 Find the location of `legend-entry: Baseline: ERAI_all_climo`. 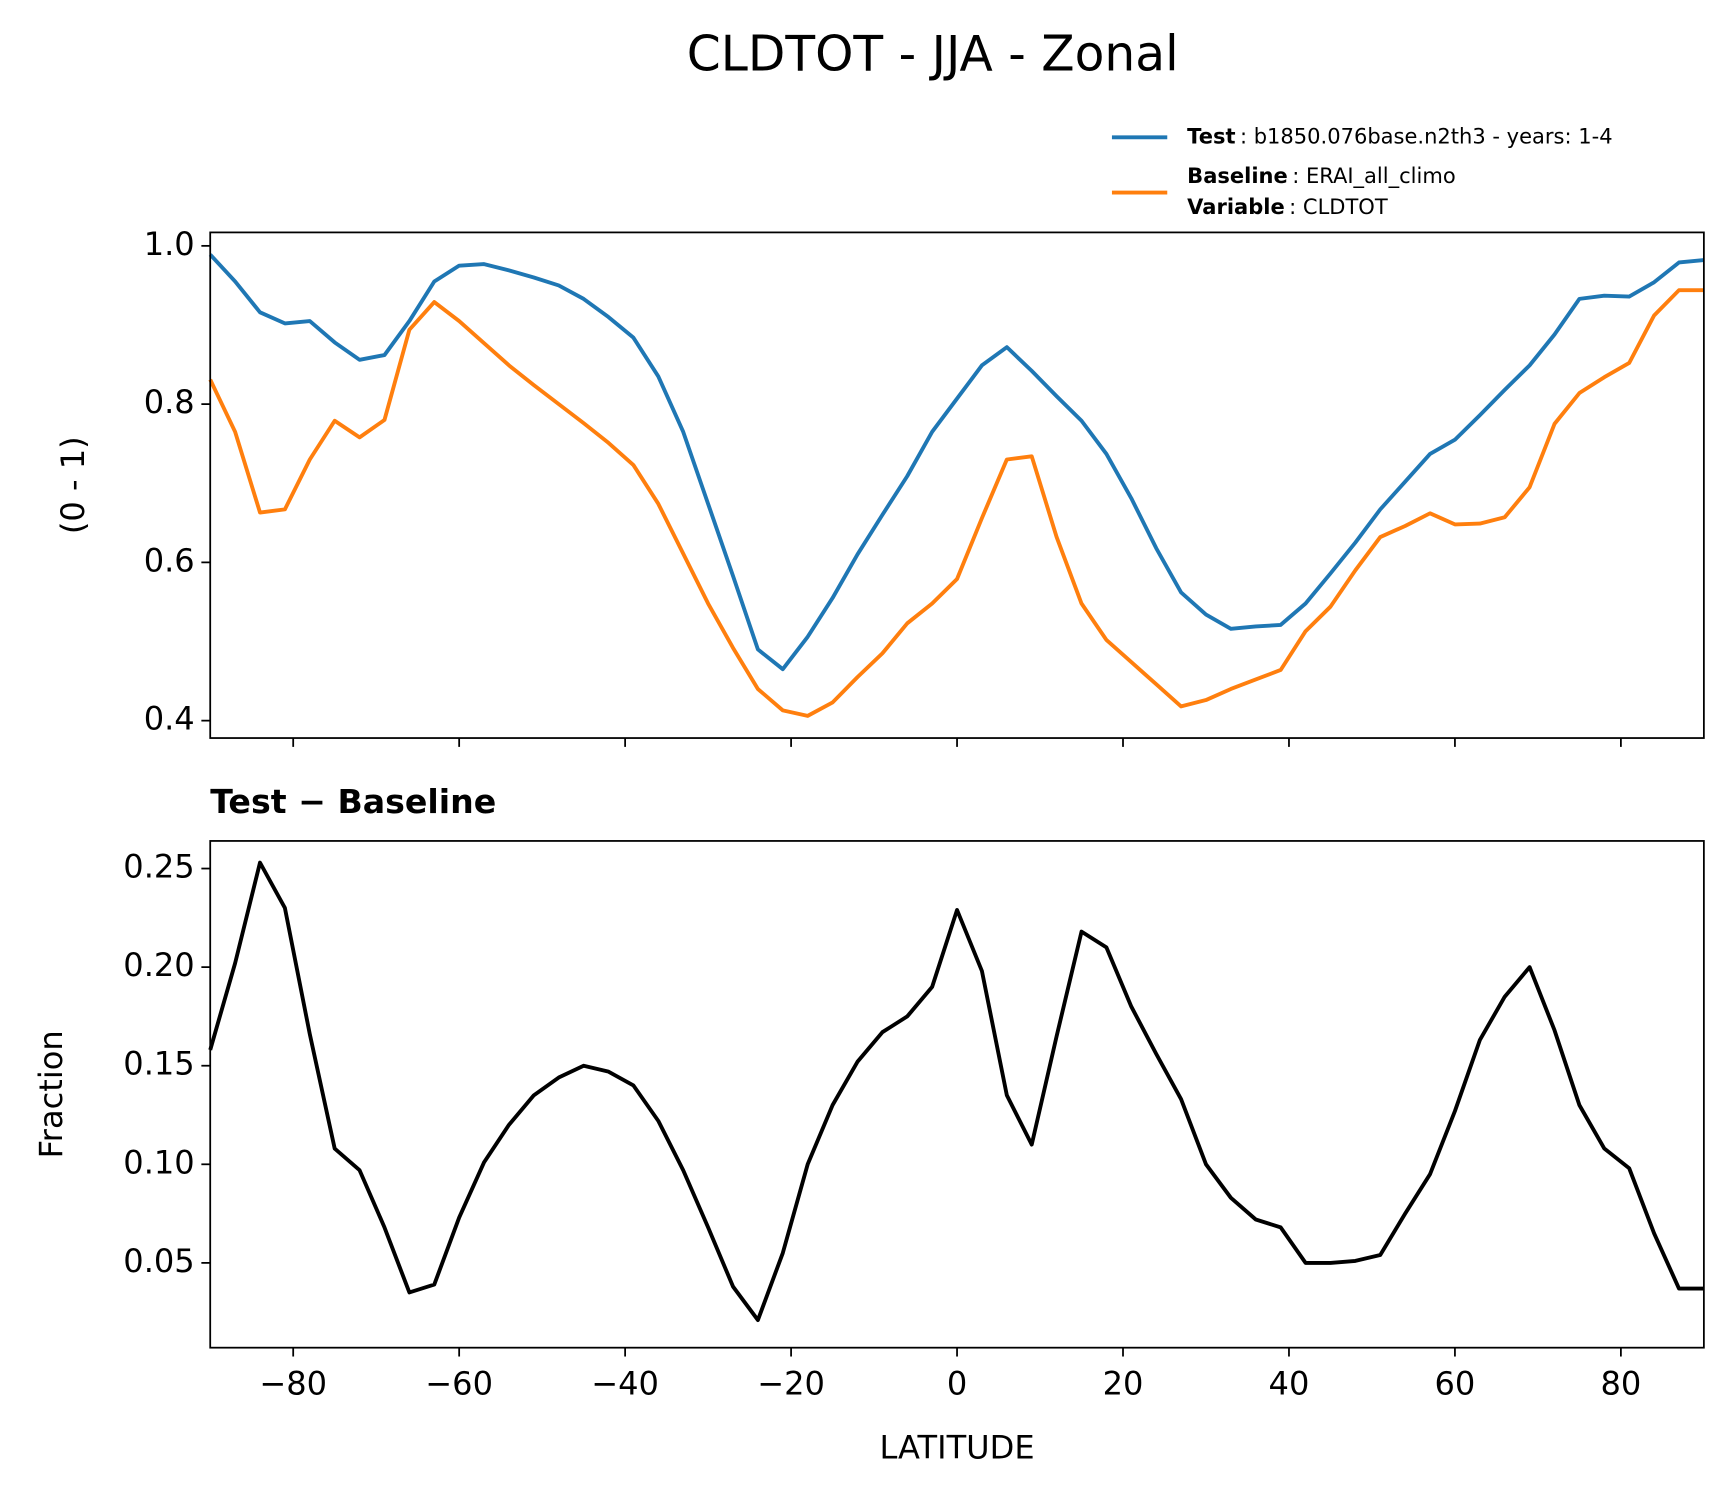

legend-entry: Baseline: ERAI_all_climo is located at coordinates (1321, 175).